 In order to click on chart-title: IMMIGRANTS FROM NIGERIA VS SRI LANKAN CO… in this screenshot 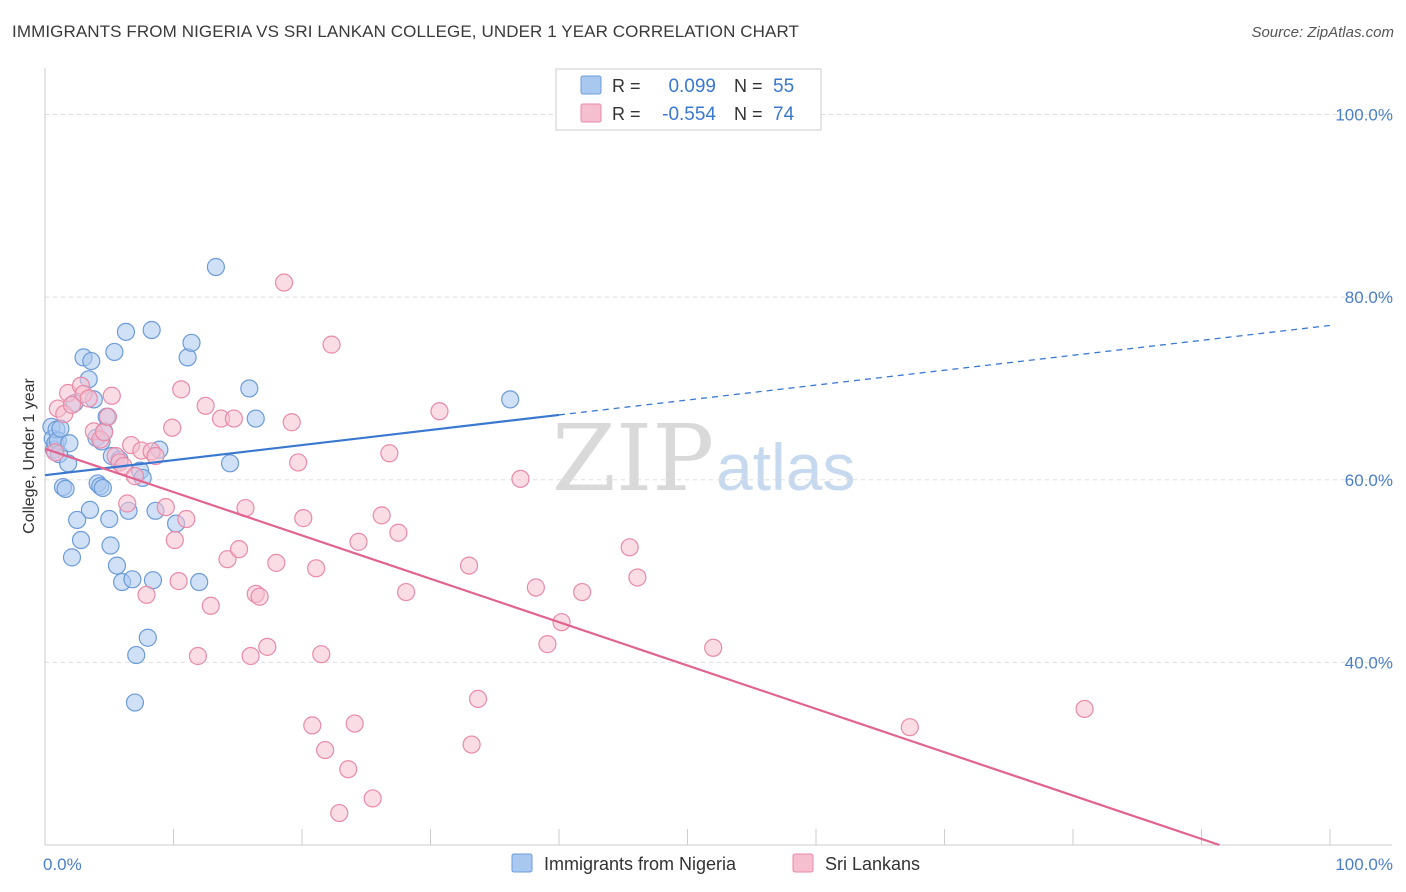, I will do `click(406, 31)`.